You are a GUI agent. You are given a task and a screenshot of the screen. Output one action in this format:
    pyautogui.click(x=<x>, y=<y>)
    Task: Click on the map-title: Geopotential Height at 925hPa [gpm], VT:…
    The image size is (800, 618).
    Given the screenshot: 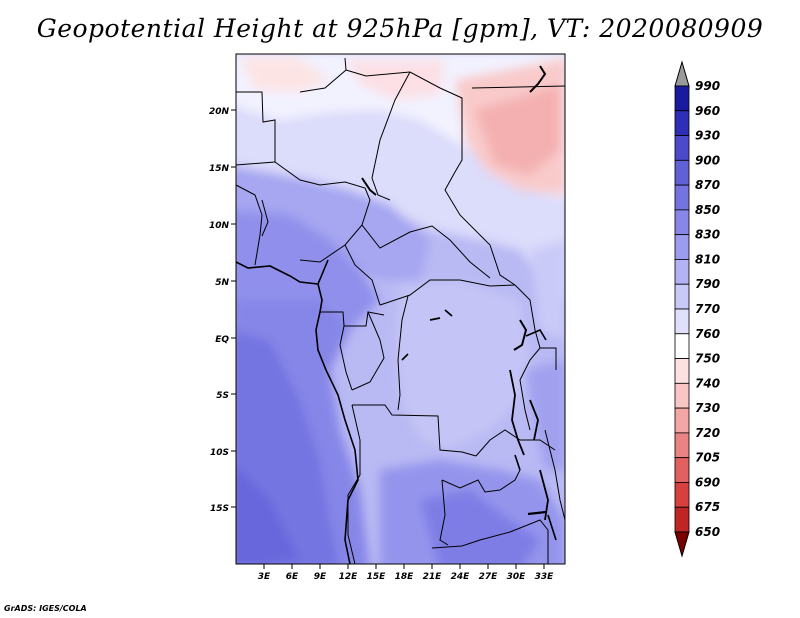 What is the action you would take?
    pyautogui.click(x=400, y=28)
    